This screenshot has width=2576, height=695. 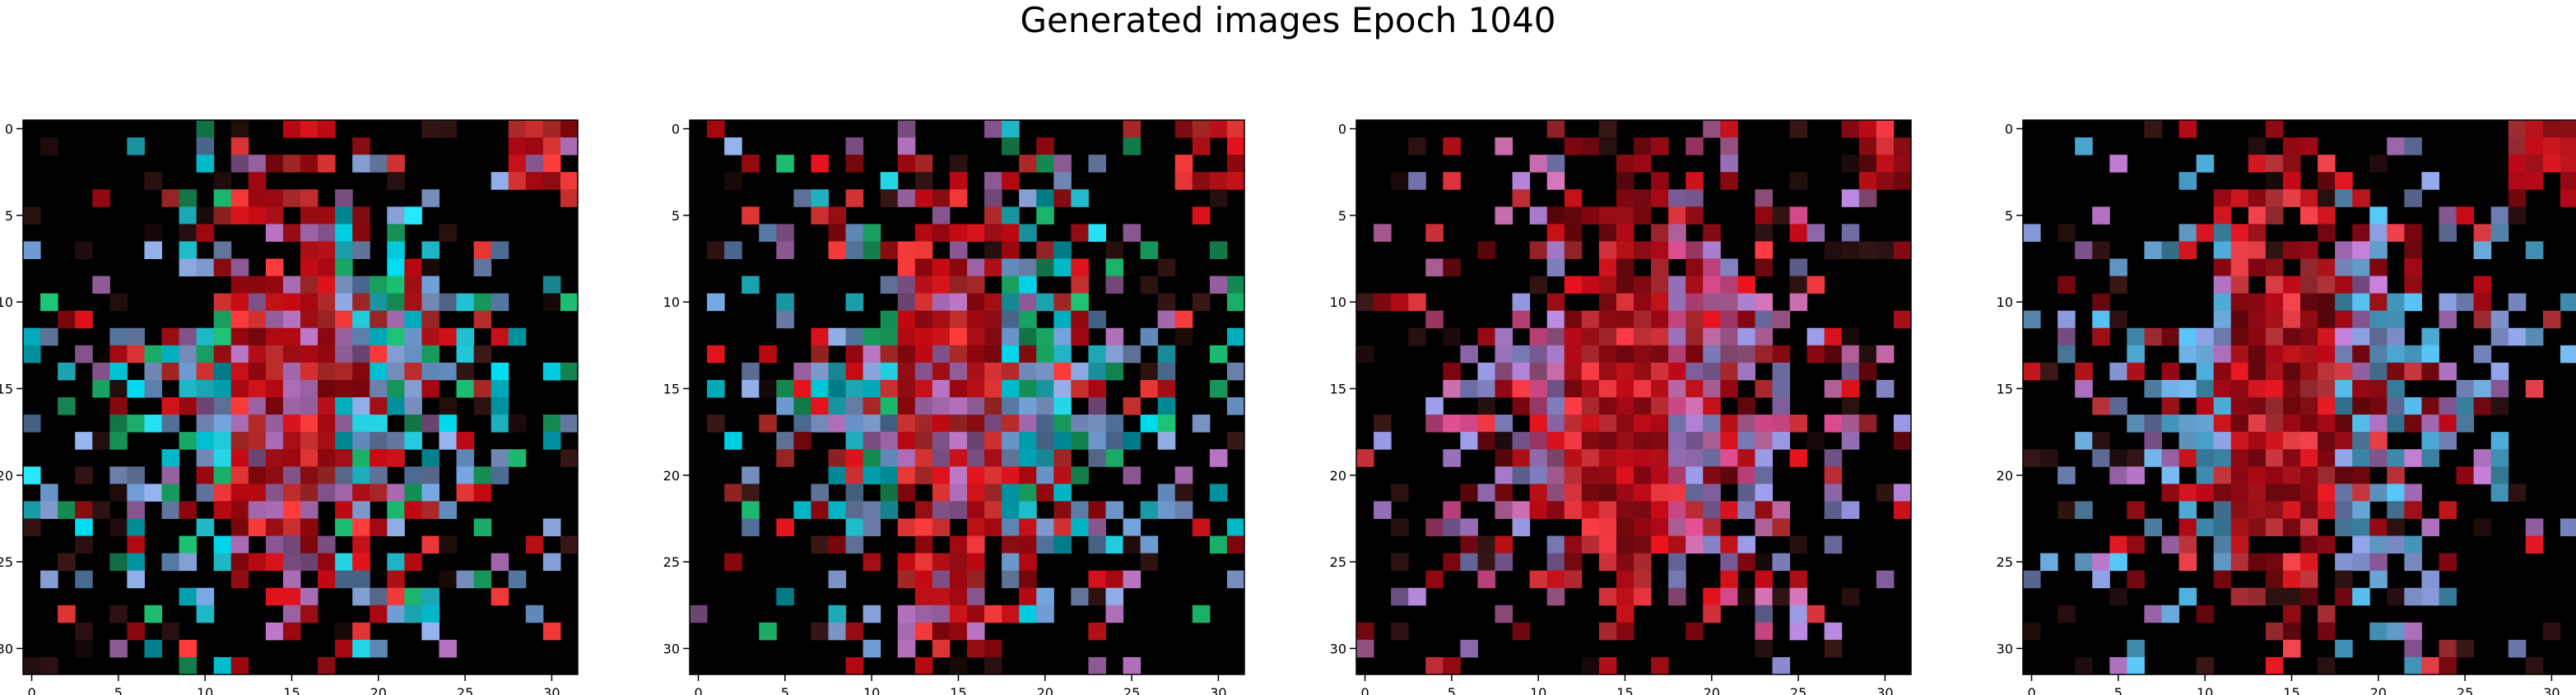 I want to click on y-tick-label: 15, so click(x=1338, y=388).